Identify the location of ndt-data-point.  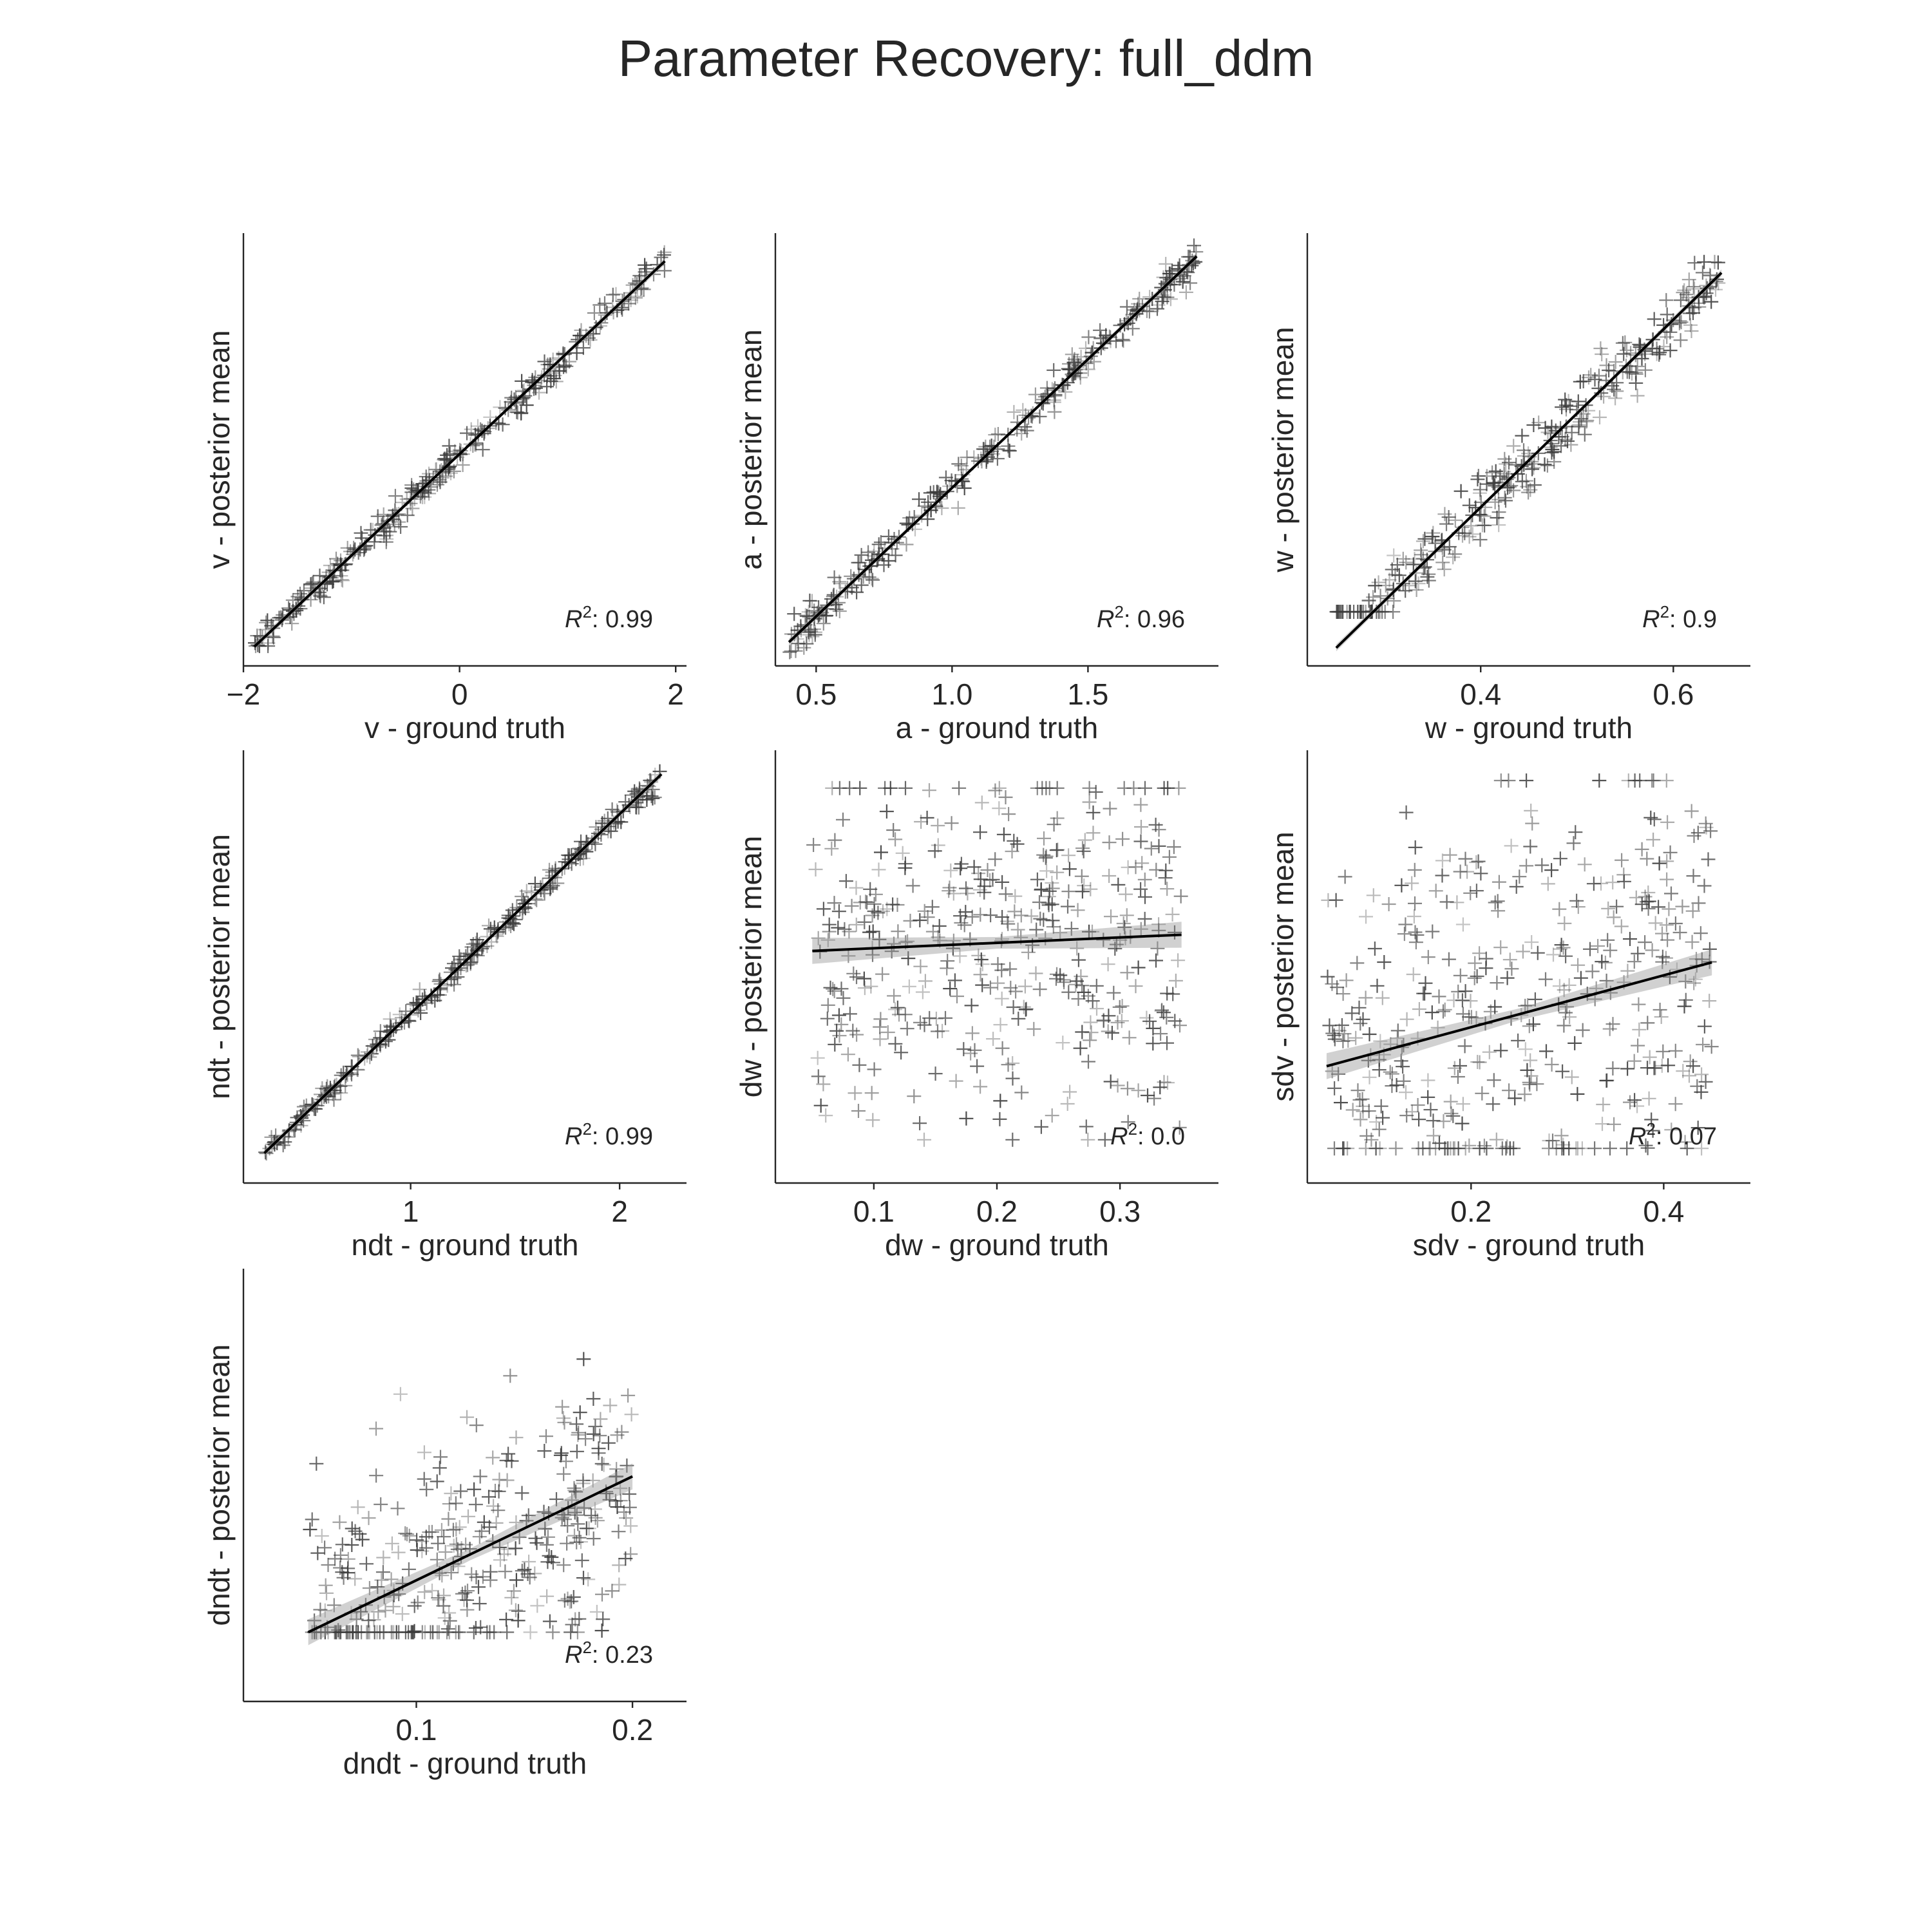
(585, 849).